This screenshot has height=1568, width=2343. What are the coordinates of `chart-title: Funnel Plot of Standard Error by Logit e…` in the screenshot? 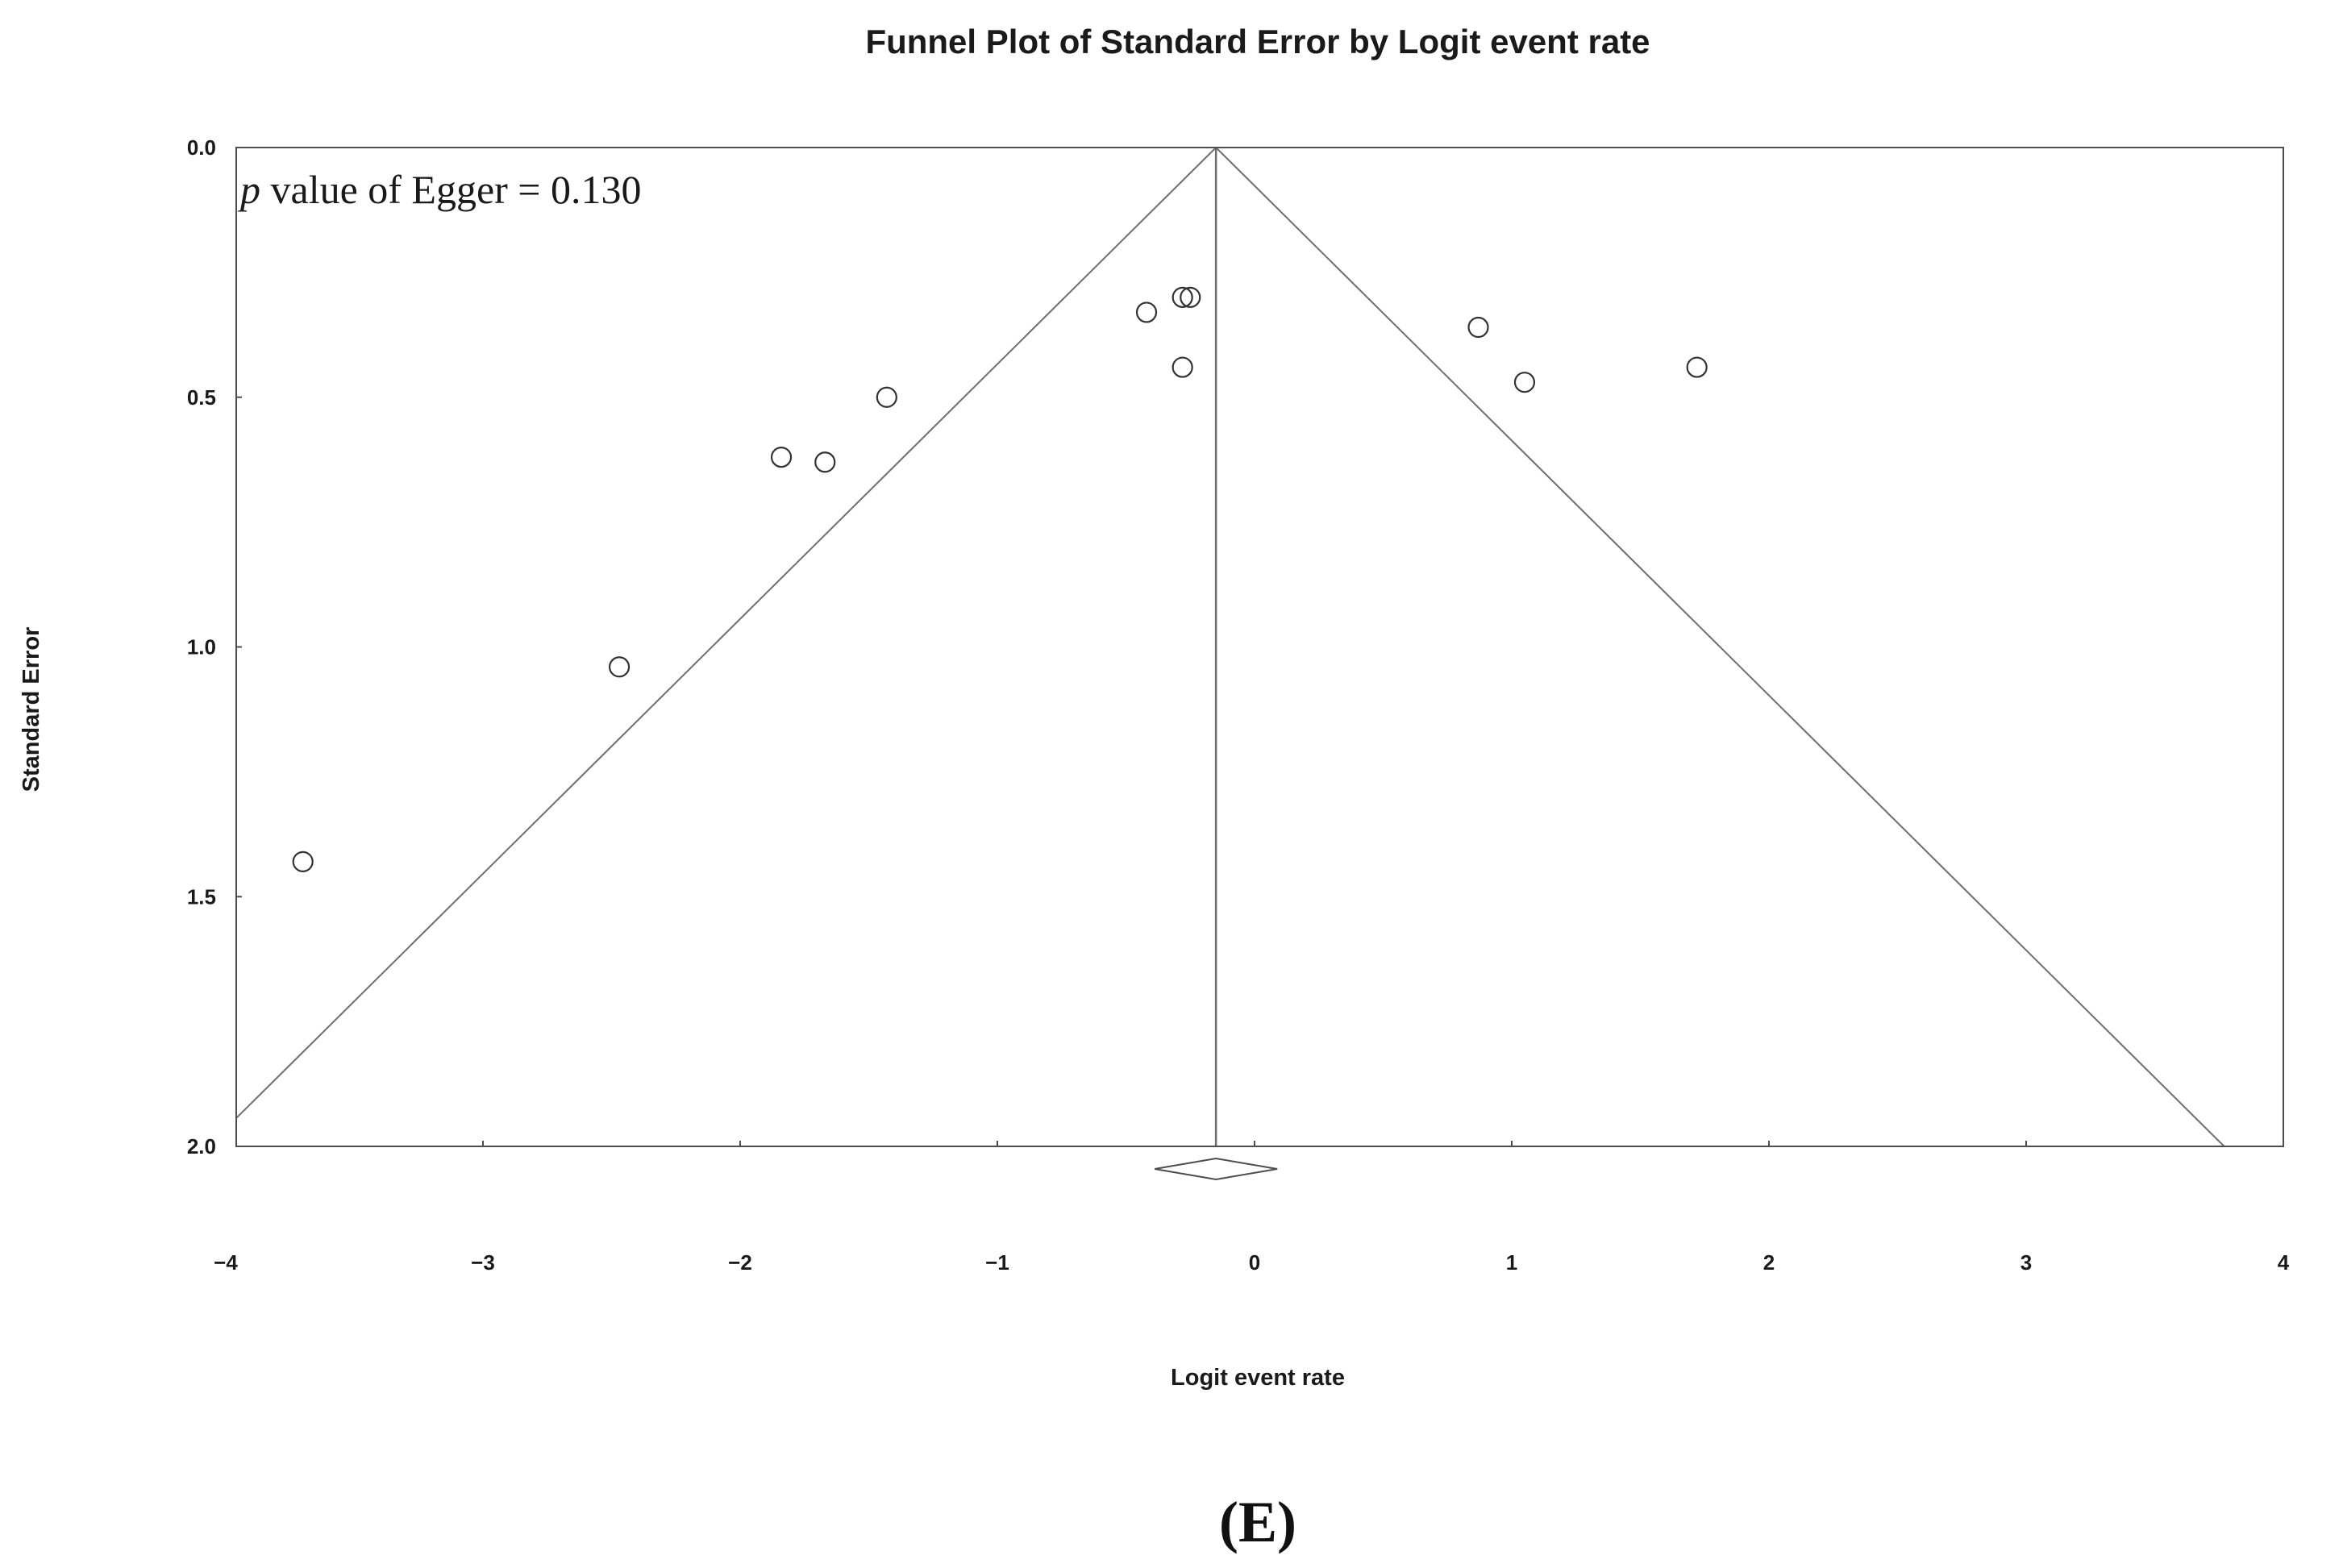 It's located at (1257, 41).